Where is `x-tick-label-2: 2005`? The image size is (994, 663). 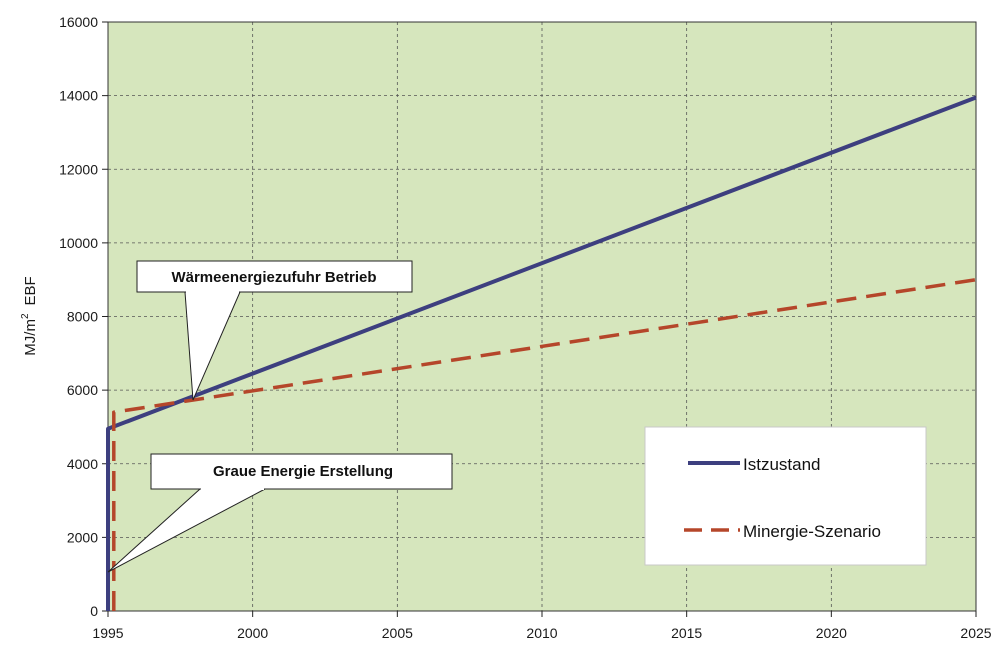 x-tick-label-2: 2005 is located at coordinates (397, 633).